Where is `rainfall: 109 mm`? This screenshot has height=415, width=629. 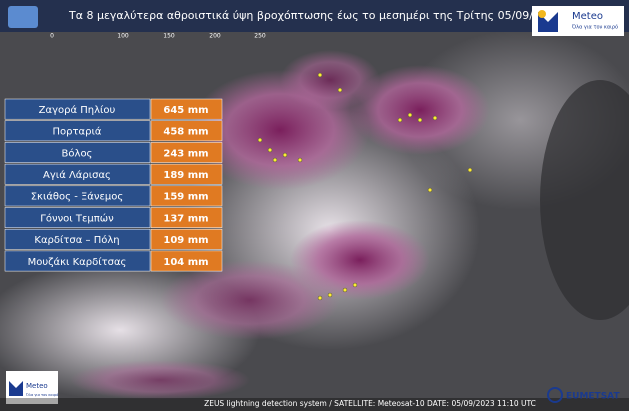
rainfall: 109 mm is located at coordinates (185, 240).